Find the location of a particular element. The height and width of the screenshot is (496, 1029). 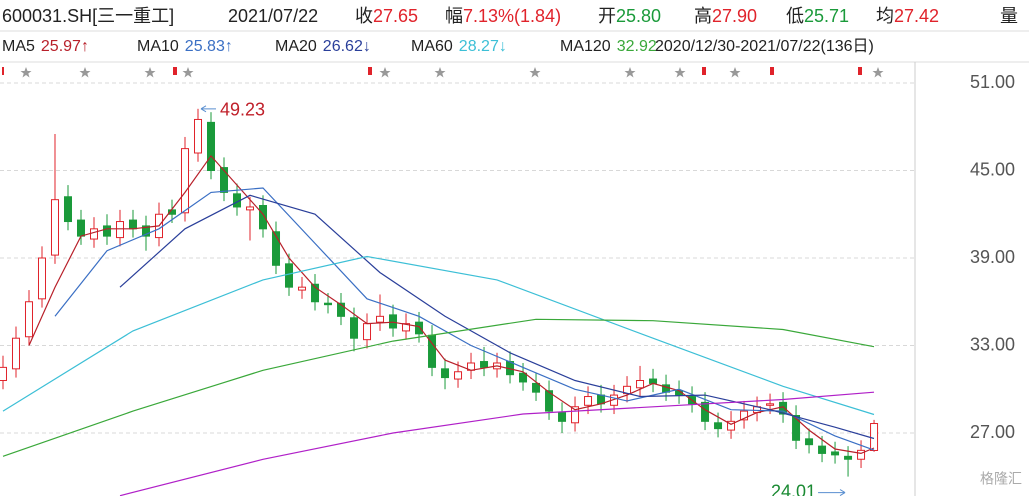

quote-item: 收27.65 is located at coordinates (386, 16).